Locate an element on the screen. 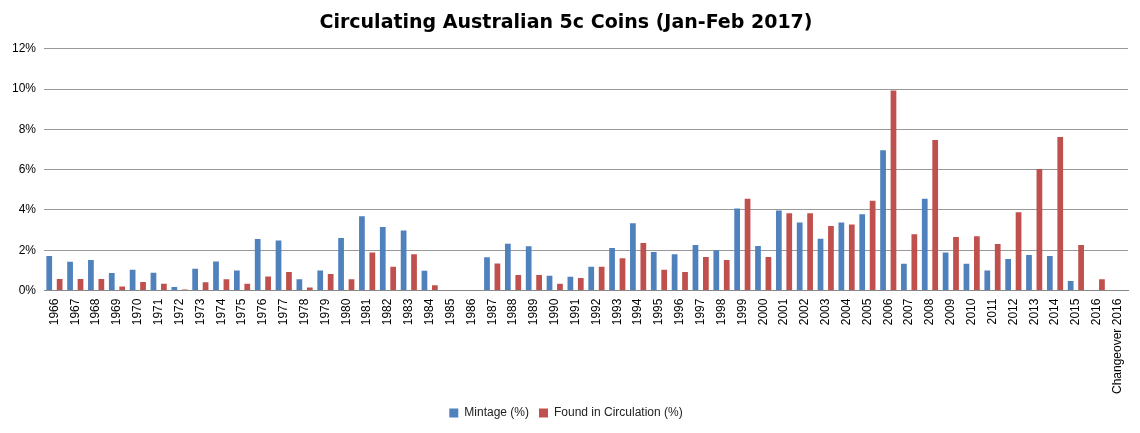 Image resolution: width=1140 pixels, height=433 pixels. x-tick-label: 1979 is located at coordinates (324, 312).